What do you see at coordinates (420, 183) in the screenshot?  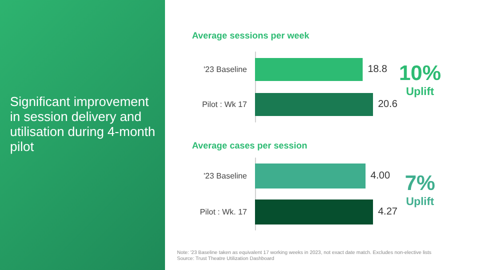 I see `text: 7%` at bounding box center [420, 183].